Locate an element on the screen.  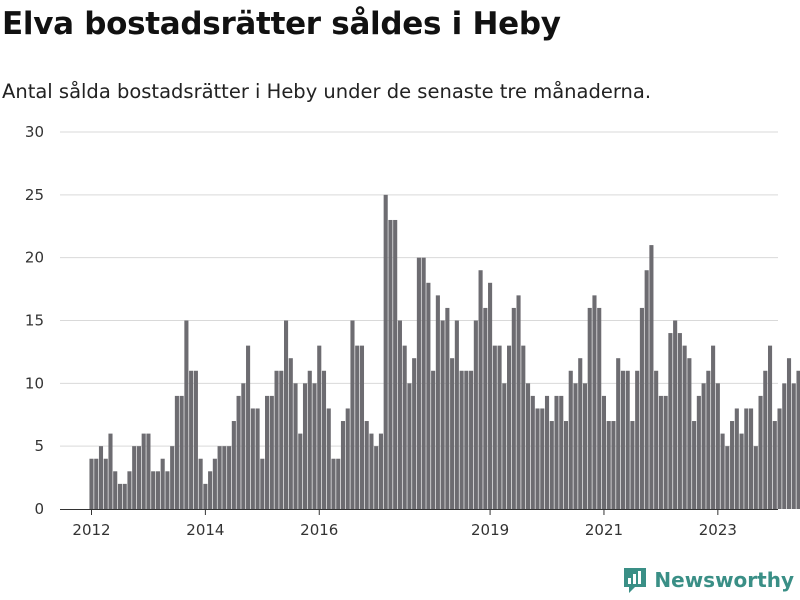
y-tick-label: 15 is located at coordinates (34, 321).